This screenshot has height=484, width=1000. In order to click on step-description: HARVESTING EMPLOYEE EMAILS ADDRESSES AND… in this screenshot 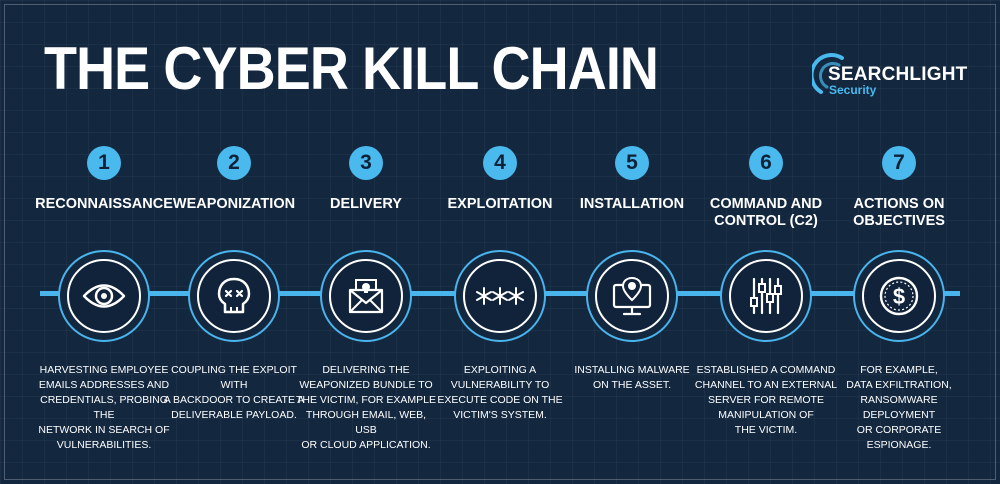, I will do `click(104, 407)`.